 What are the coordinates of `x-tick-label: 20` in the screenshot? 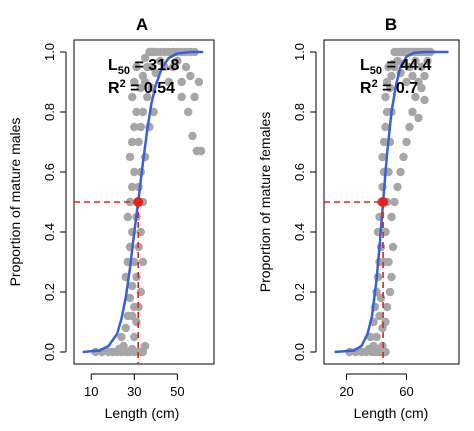 It's located at (346, 391).